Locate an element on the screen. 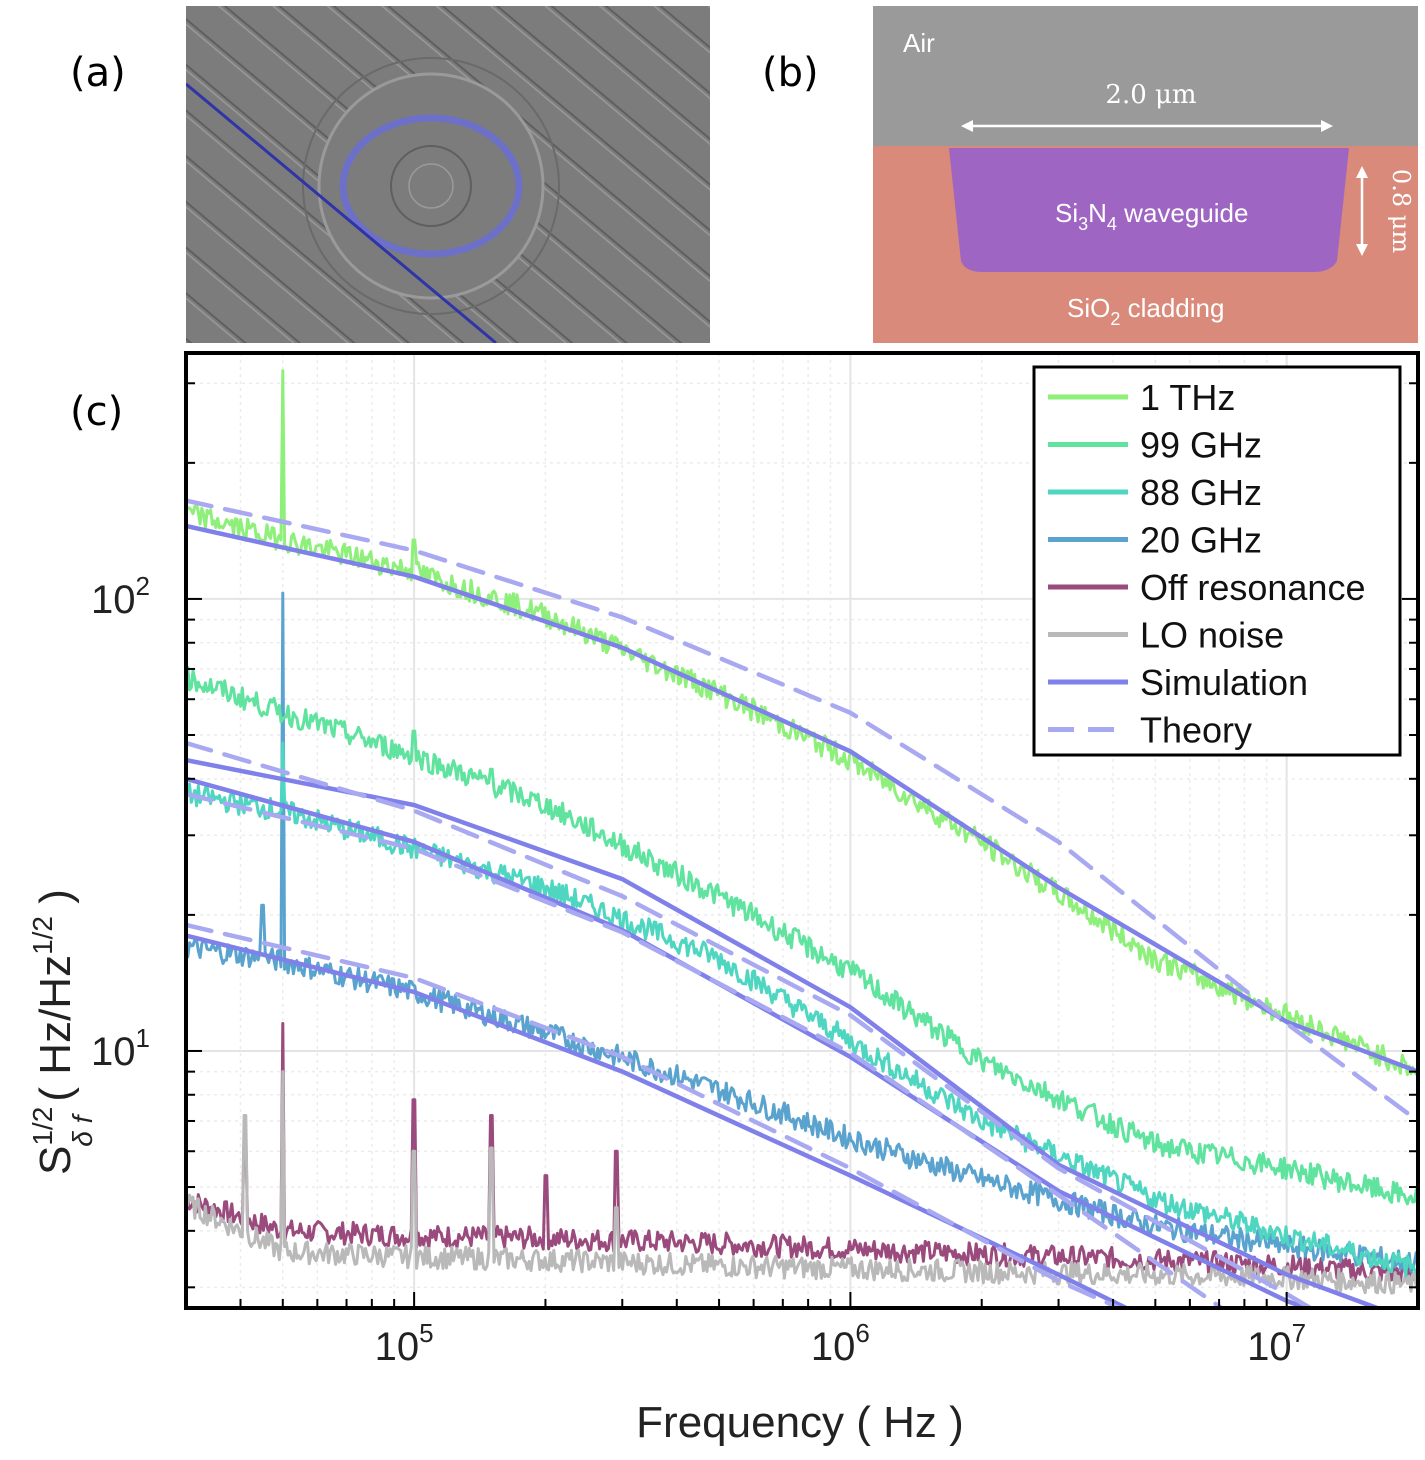 The height and width of the screenshot is (1460, 1425). x-tick-label: 10⁷ is located at coordinates (1276, 1343).